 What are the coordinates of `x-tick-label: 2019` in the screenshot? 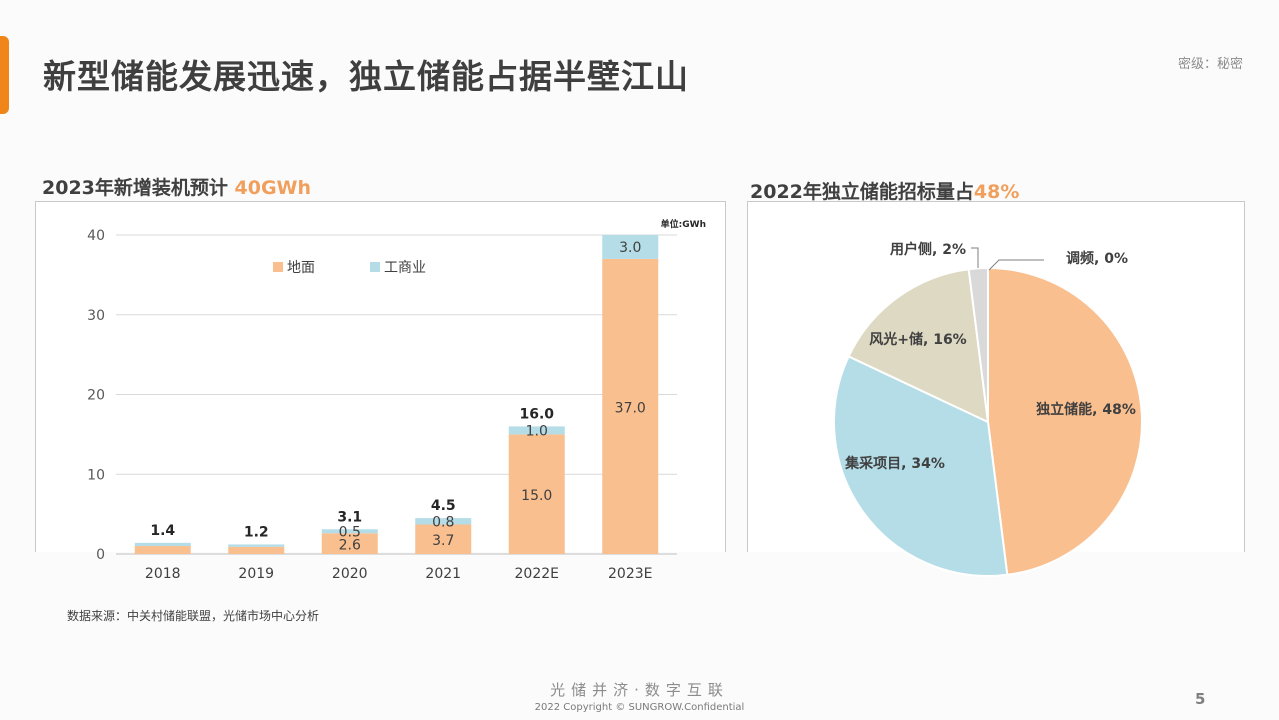 It's located at (256, 574).